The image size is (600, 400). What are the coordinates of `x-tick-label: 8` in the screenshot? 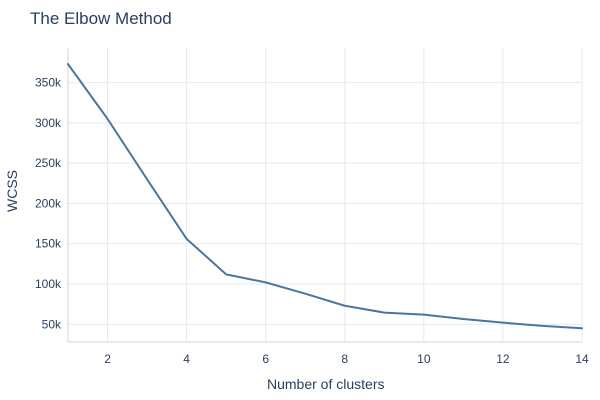 It's located at (344, 359).